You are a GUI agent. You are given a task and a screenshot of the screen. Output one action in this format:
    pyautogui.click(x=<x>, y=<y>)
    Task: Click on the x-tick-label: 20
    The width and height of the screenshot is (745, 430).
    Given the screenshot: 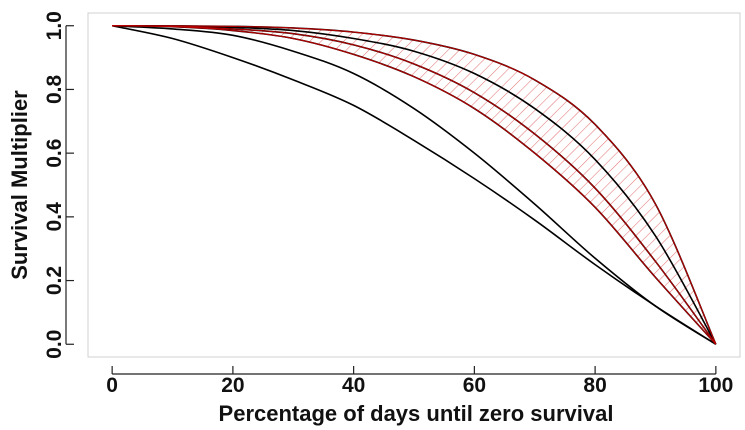 What is the action you would take?
    pyautogui.click(x=232, y=385)
    